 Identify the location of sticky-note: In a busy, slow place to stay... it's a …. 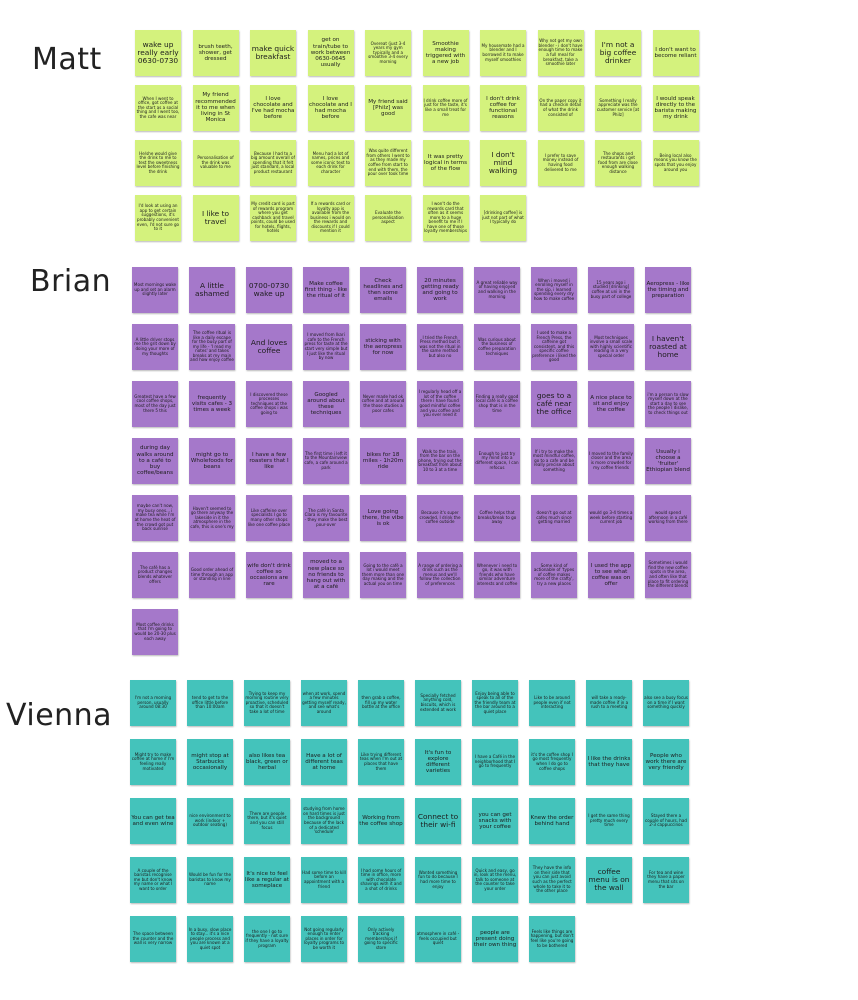
(210, 939).